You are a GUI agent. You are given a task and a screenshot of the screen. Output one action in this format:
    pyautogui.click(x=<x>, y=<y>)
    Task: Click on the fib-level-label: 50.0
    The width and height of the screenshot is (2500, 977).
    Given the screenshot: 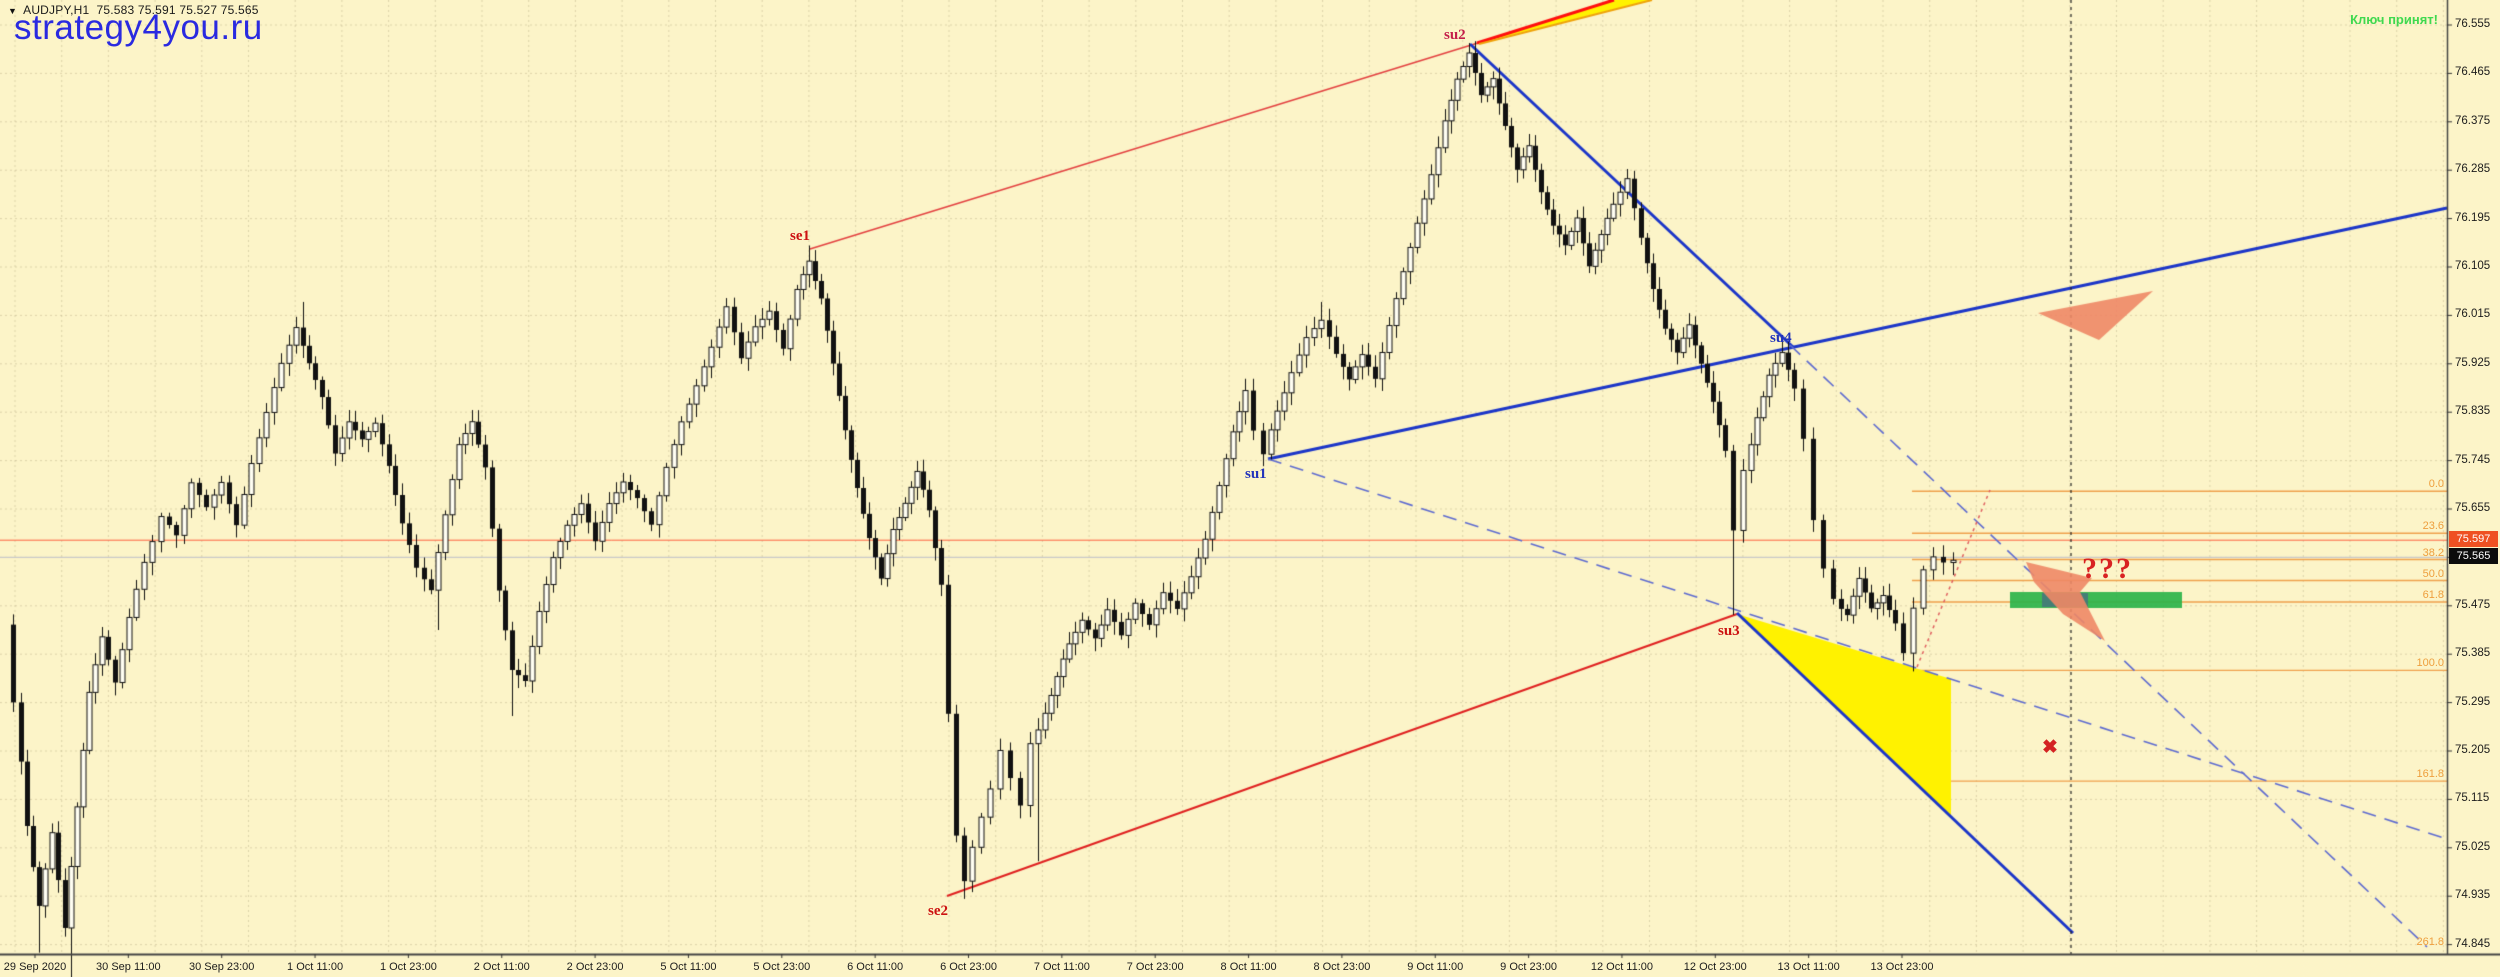 What is the action you would take?
    pyautogui.click(x=2433, y=573)
    